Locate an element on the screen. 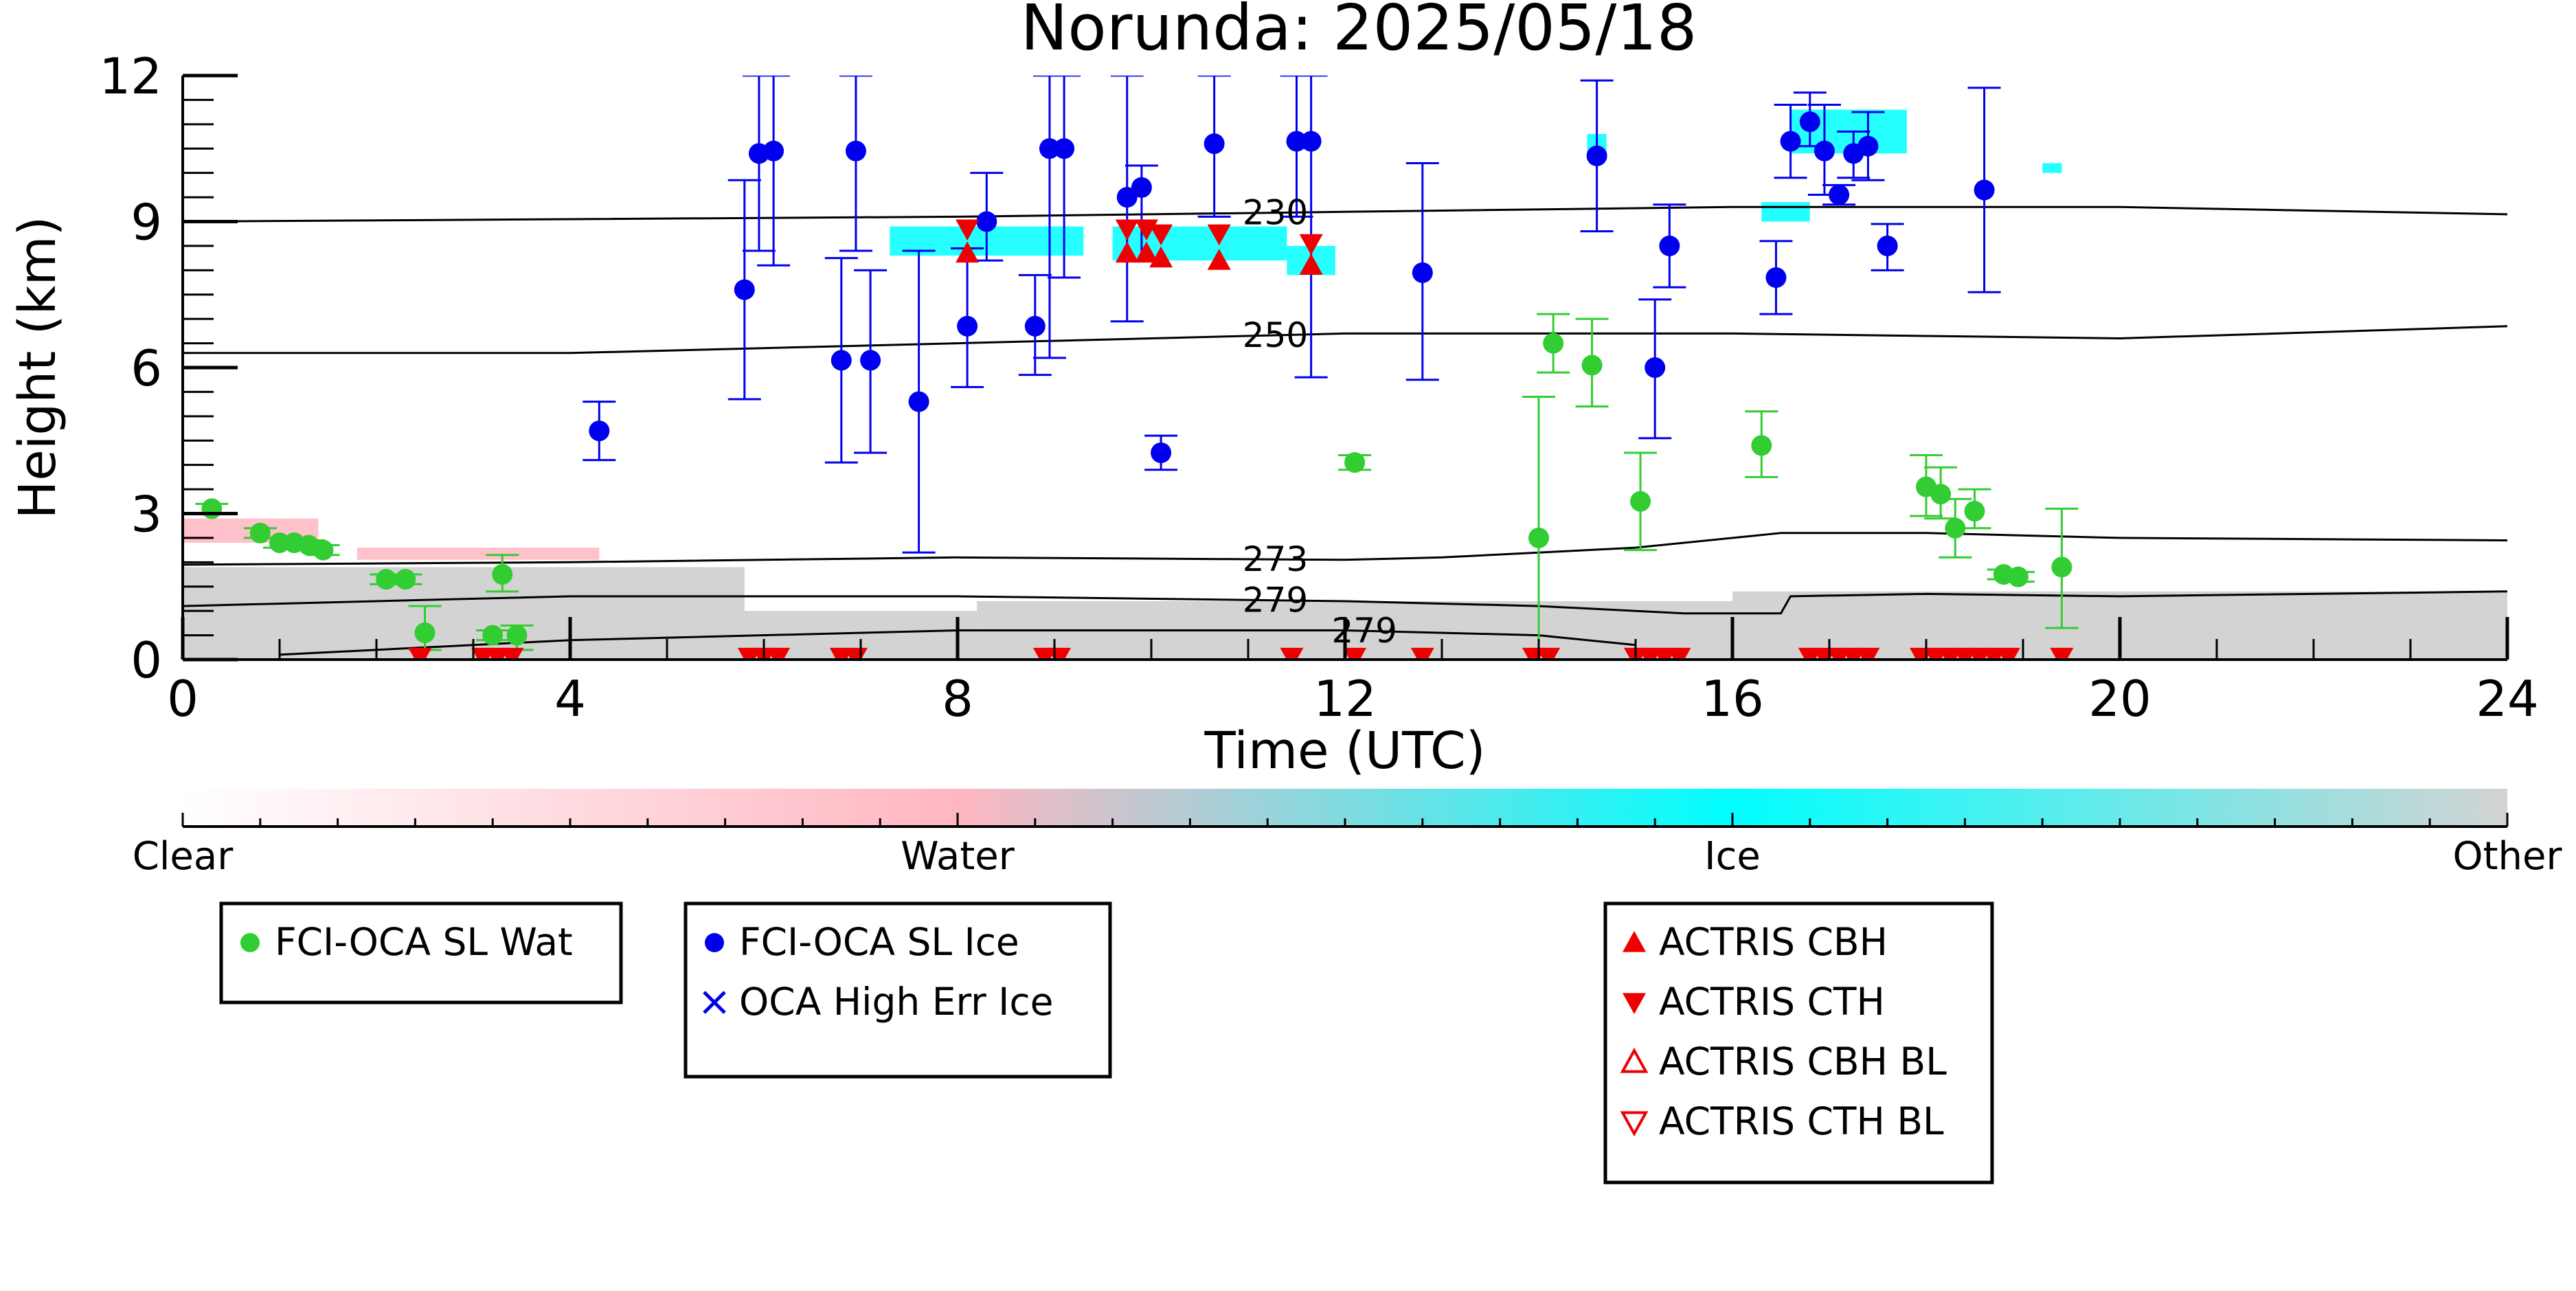 The height and width of the screenshot is (1291, 2576). colorbar-label-other: Other is located at coordinates (2507, 856).